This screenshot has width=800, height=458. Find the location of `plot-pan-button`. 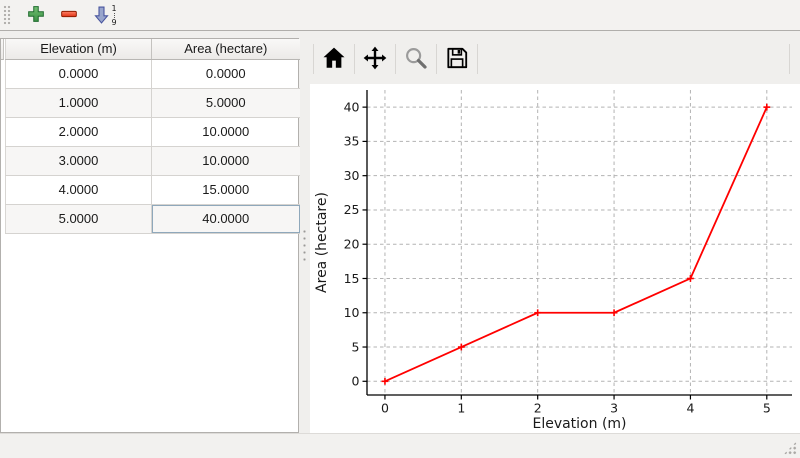

plot-pan-button is located at coordinates (375, 59).